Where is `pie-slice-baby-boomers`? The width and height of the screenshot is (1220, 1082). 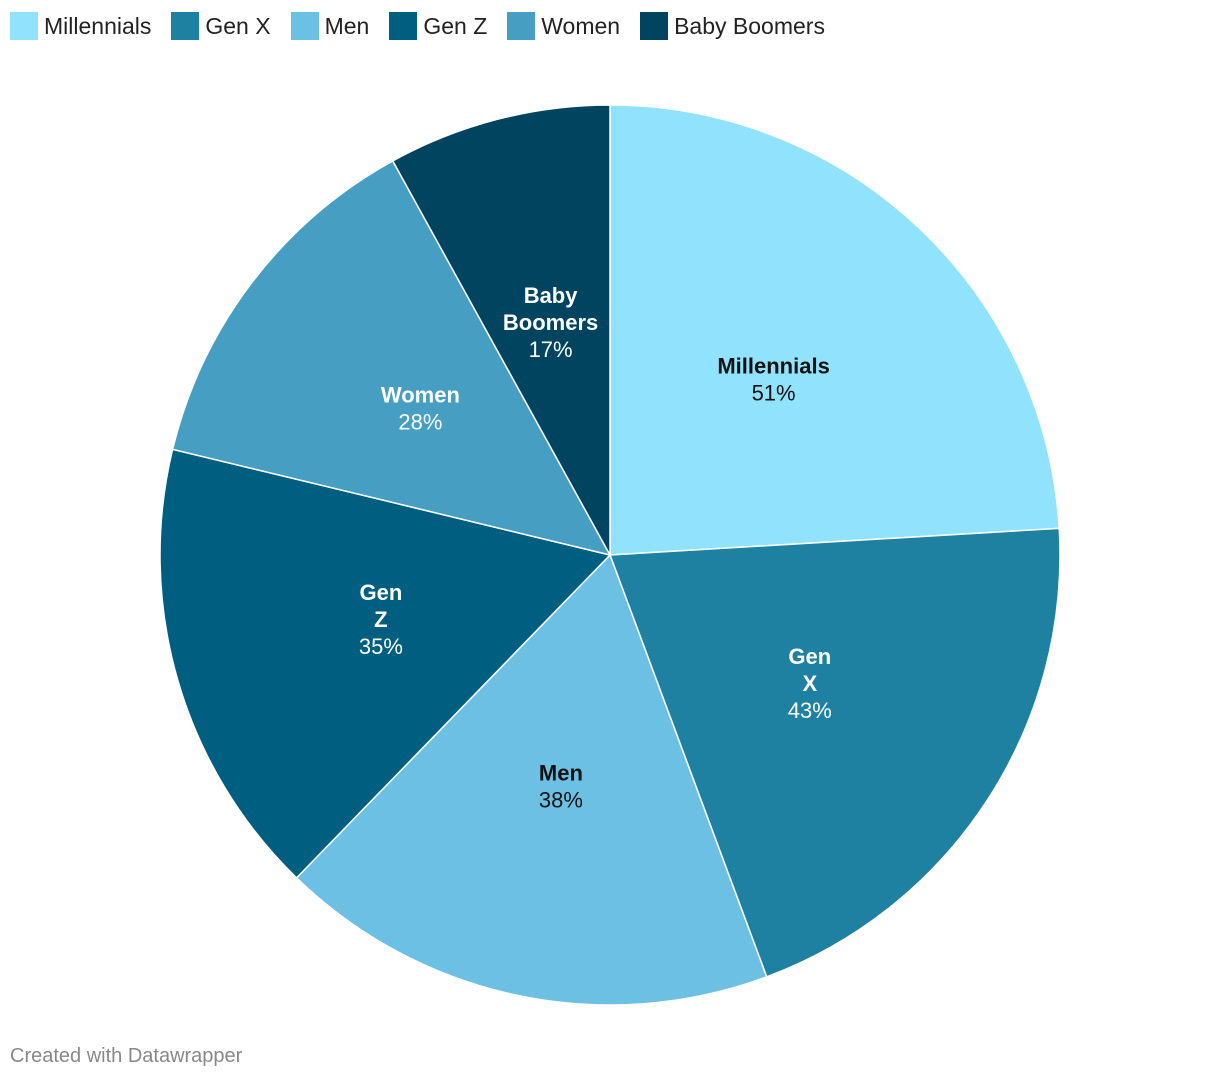
pie-slice-baby-boomers is located at coordinates (501, 330).